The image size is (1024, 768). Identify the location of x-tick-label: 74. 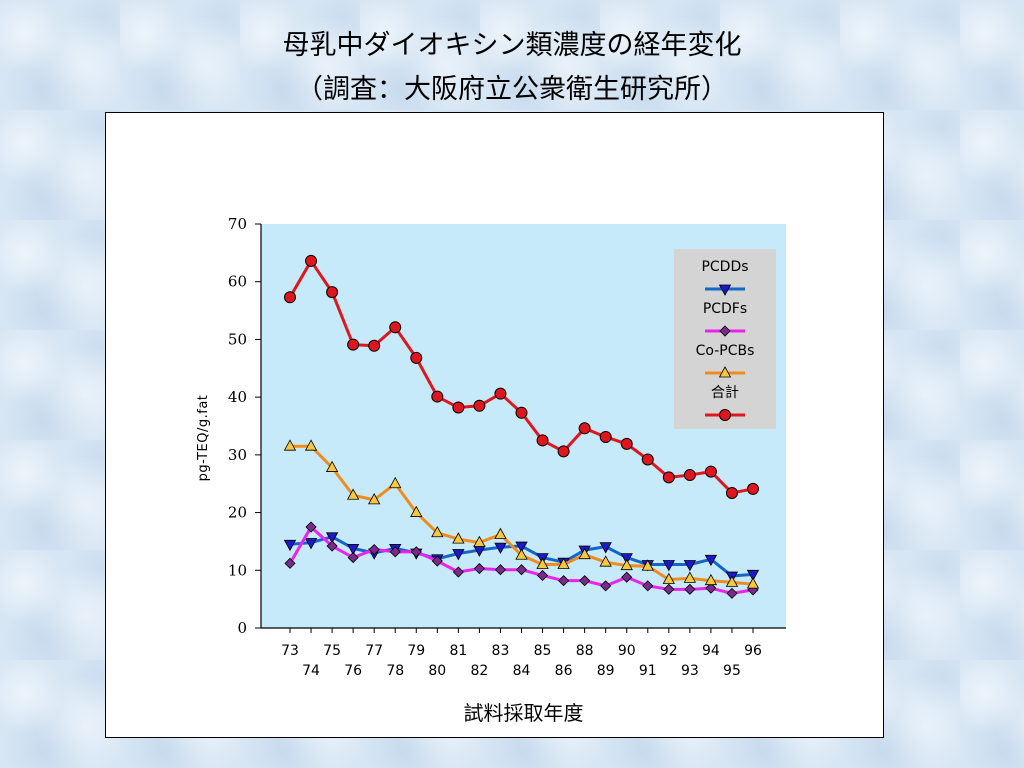
(311, 671).